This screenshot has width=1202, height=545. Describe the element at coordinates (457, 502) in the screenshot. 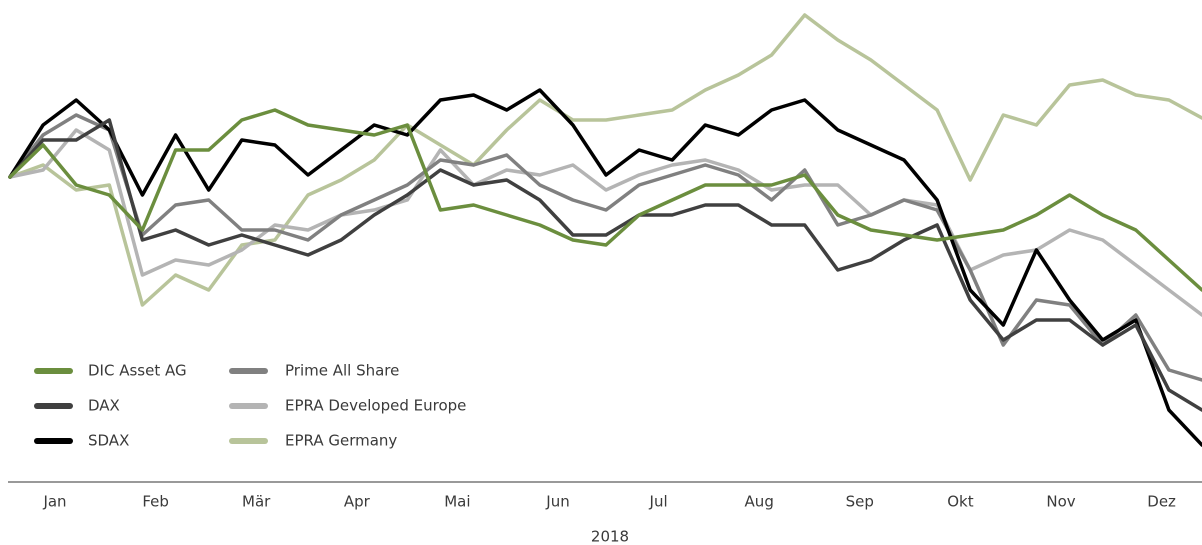

I see `x-tick-label: Mai` at that location.